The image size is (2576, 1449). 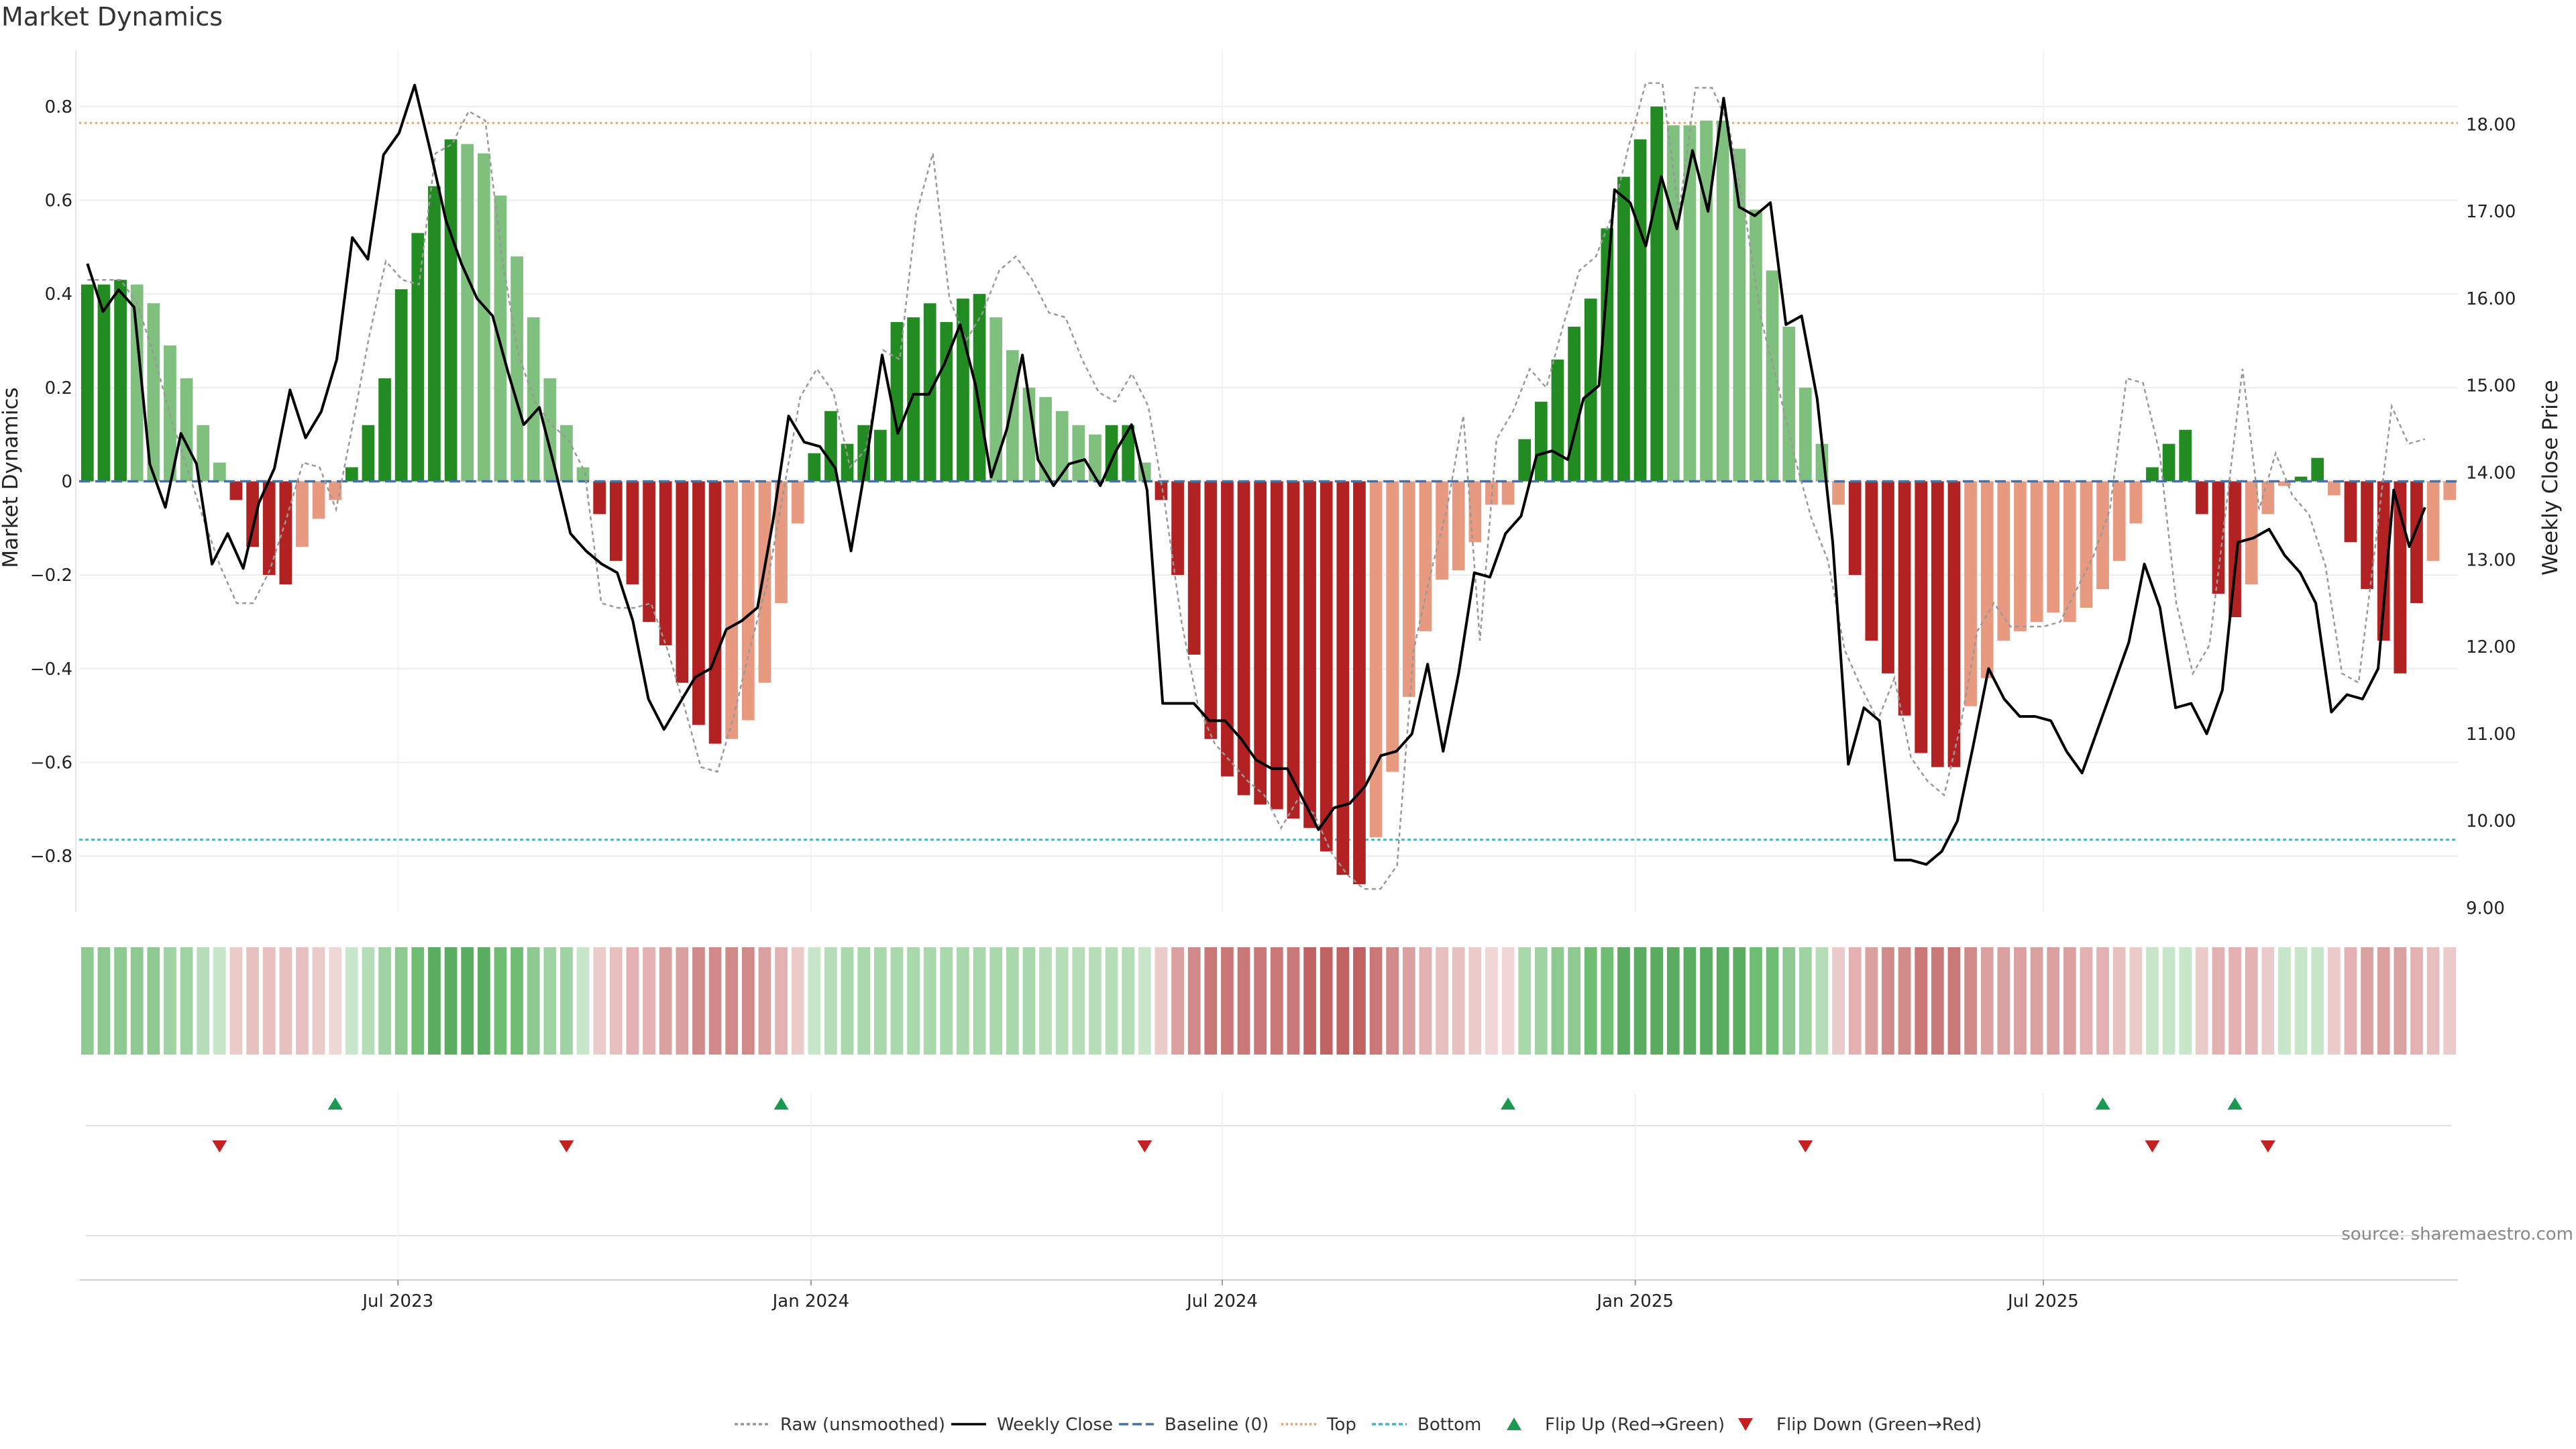 What do you see at coordinates (2491, 212) in the screenshot?
I see `y2-tick-label: 17.00` at bounding box center [2491, 212].